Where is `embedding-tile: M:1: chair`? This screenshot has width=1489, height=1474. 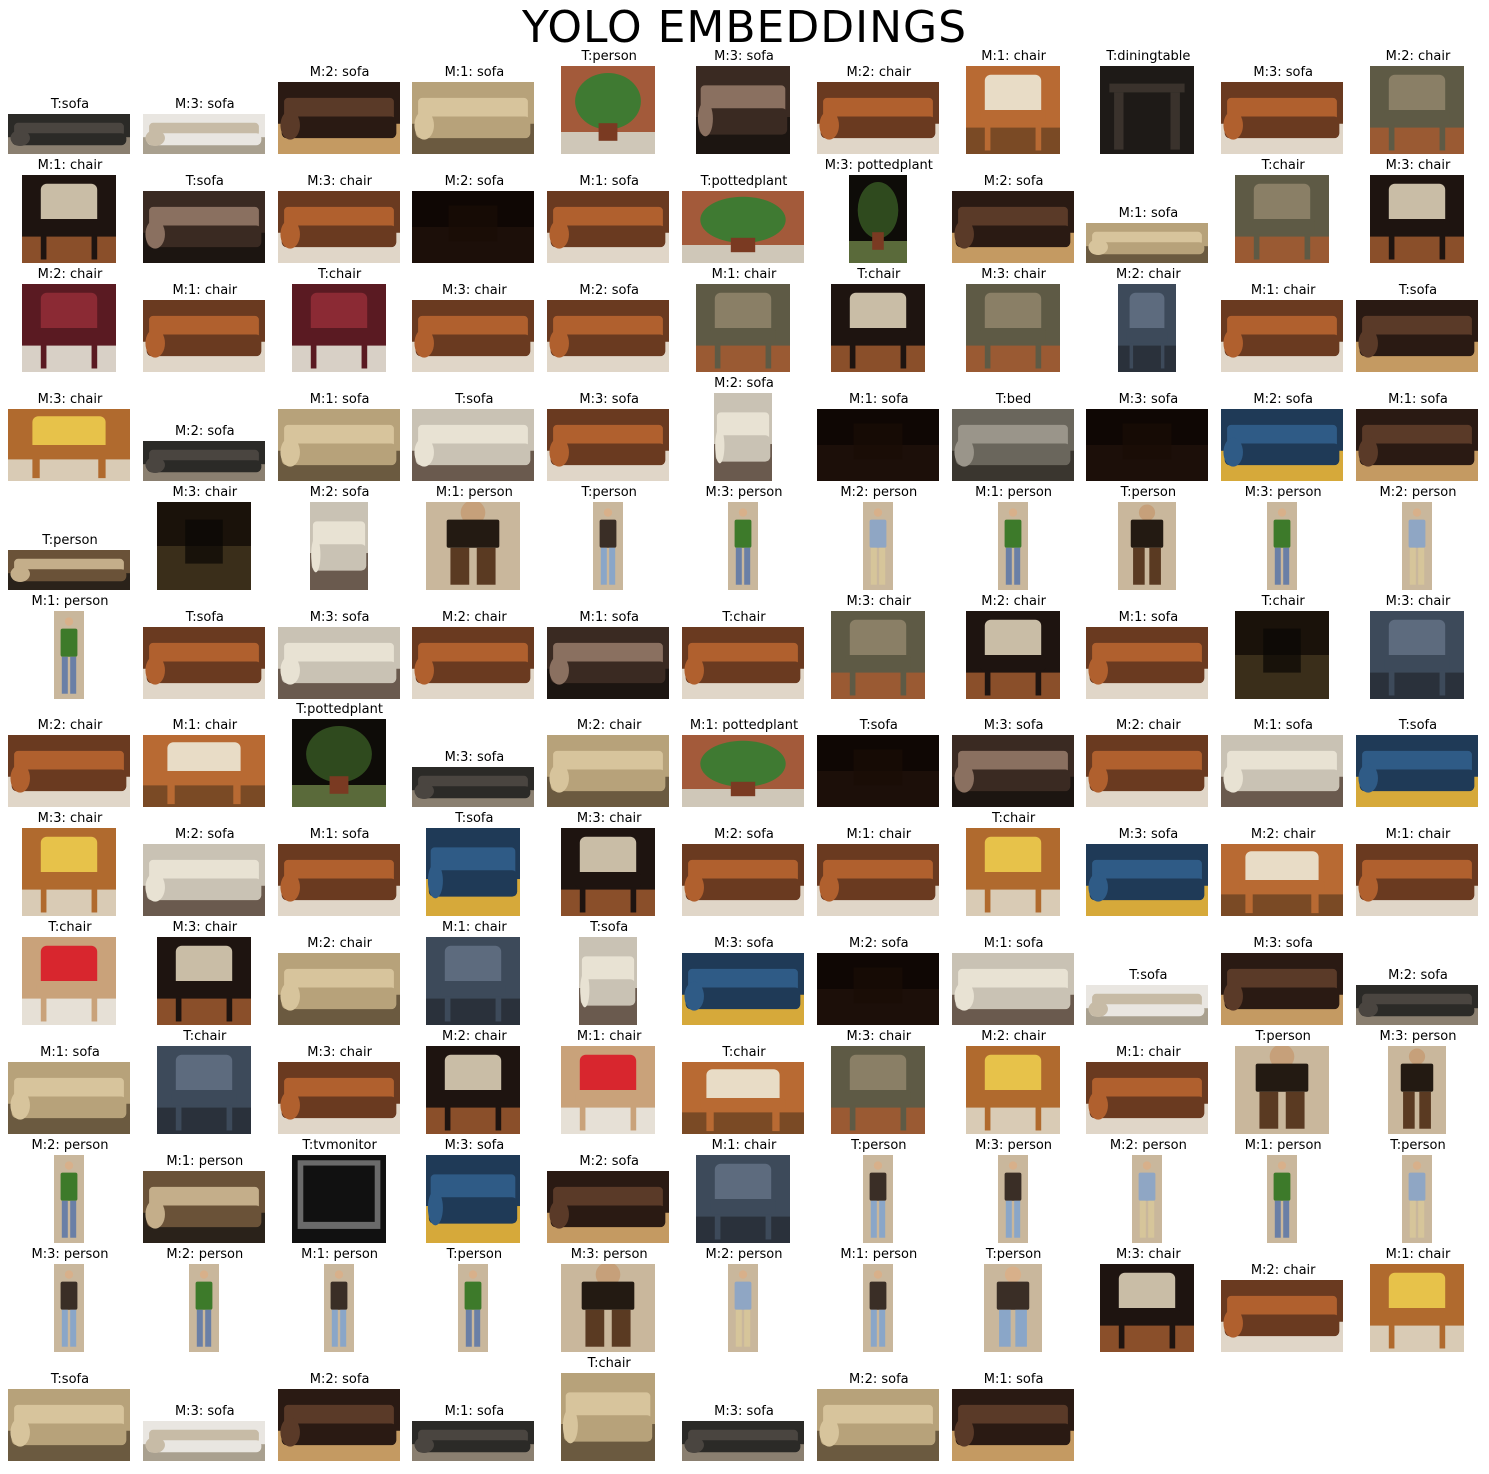 embedding-tile: M:1: chair is located at coordinates (204, 757).